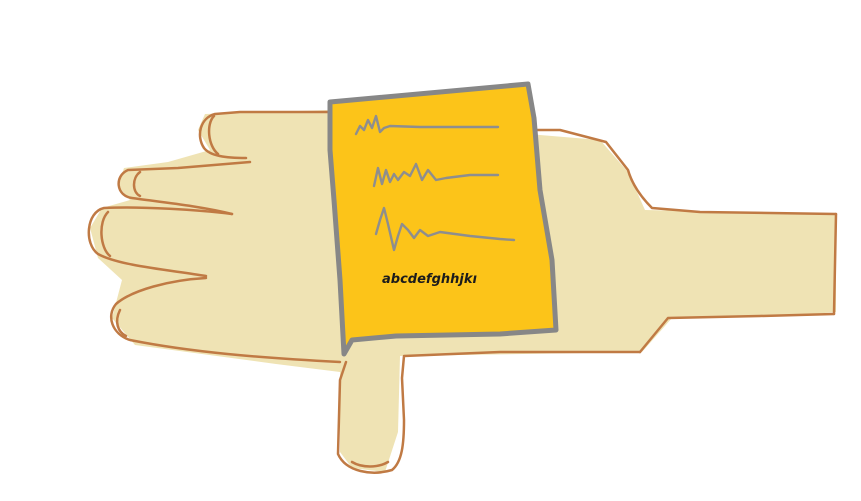 This screenshot has height=501, width=861. What do you see at coordinates (121, 323) in the screenshot?
I see `little-finger-tip` at bounding box center [121, 323].